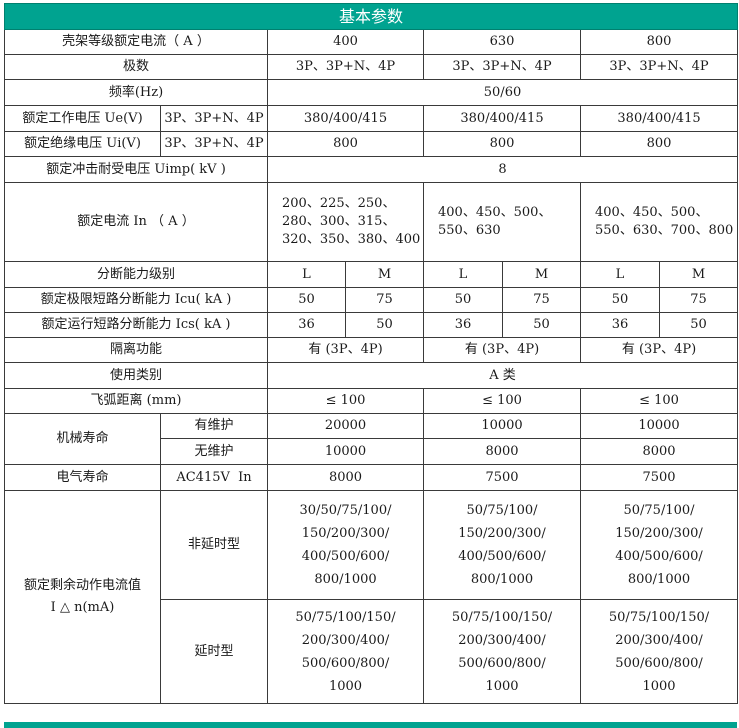  I want to click on cell: 8, so click(502, 169).